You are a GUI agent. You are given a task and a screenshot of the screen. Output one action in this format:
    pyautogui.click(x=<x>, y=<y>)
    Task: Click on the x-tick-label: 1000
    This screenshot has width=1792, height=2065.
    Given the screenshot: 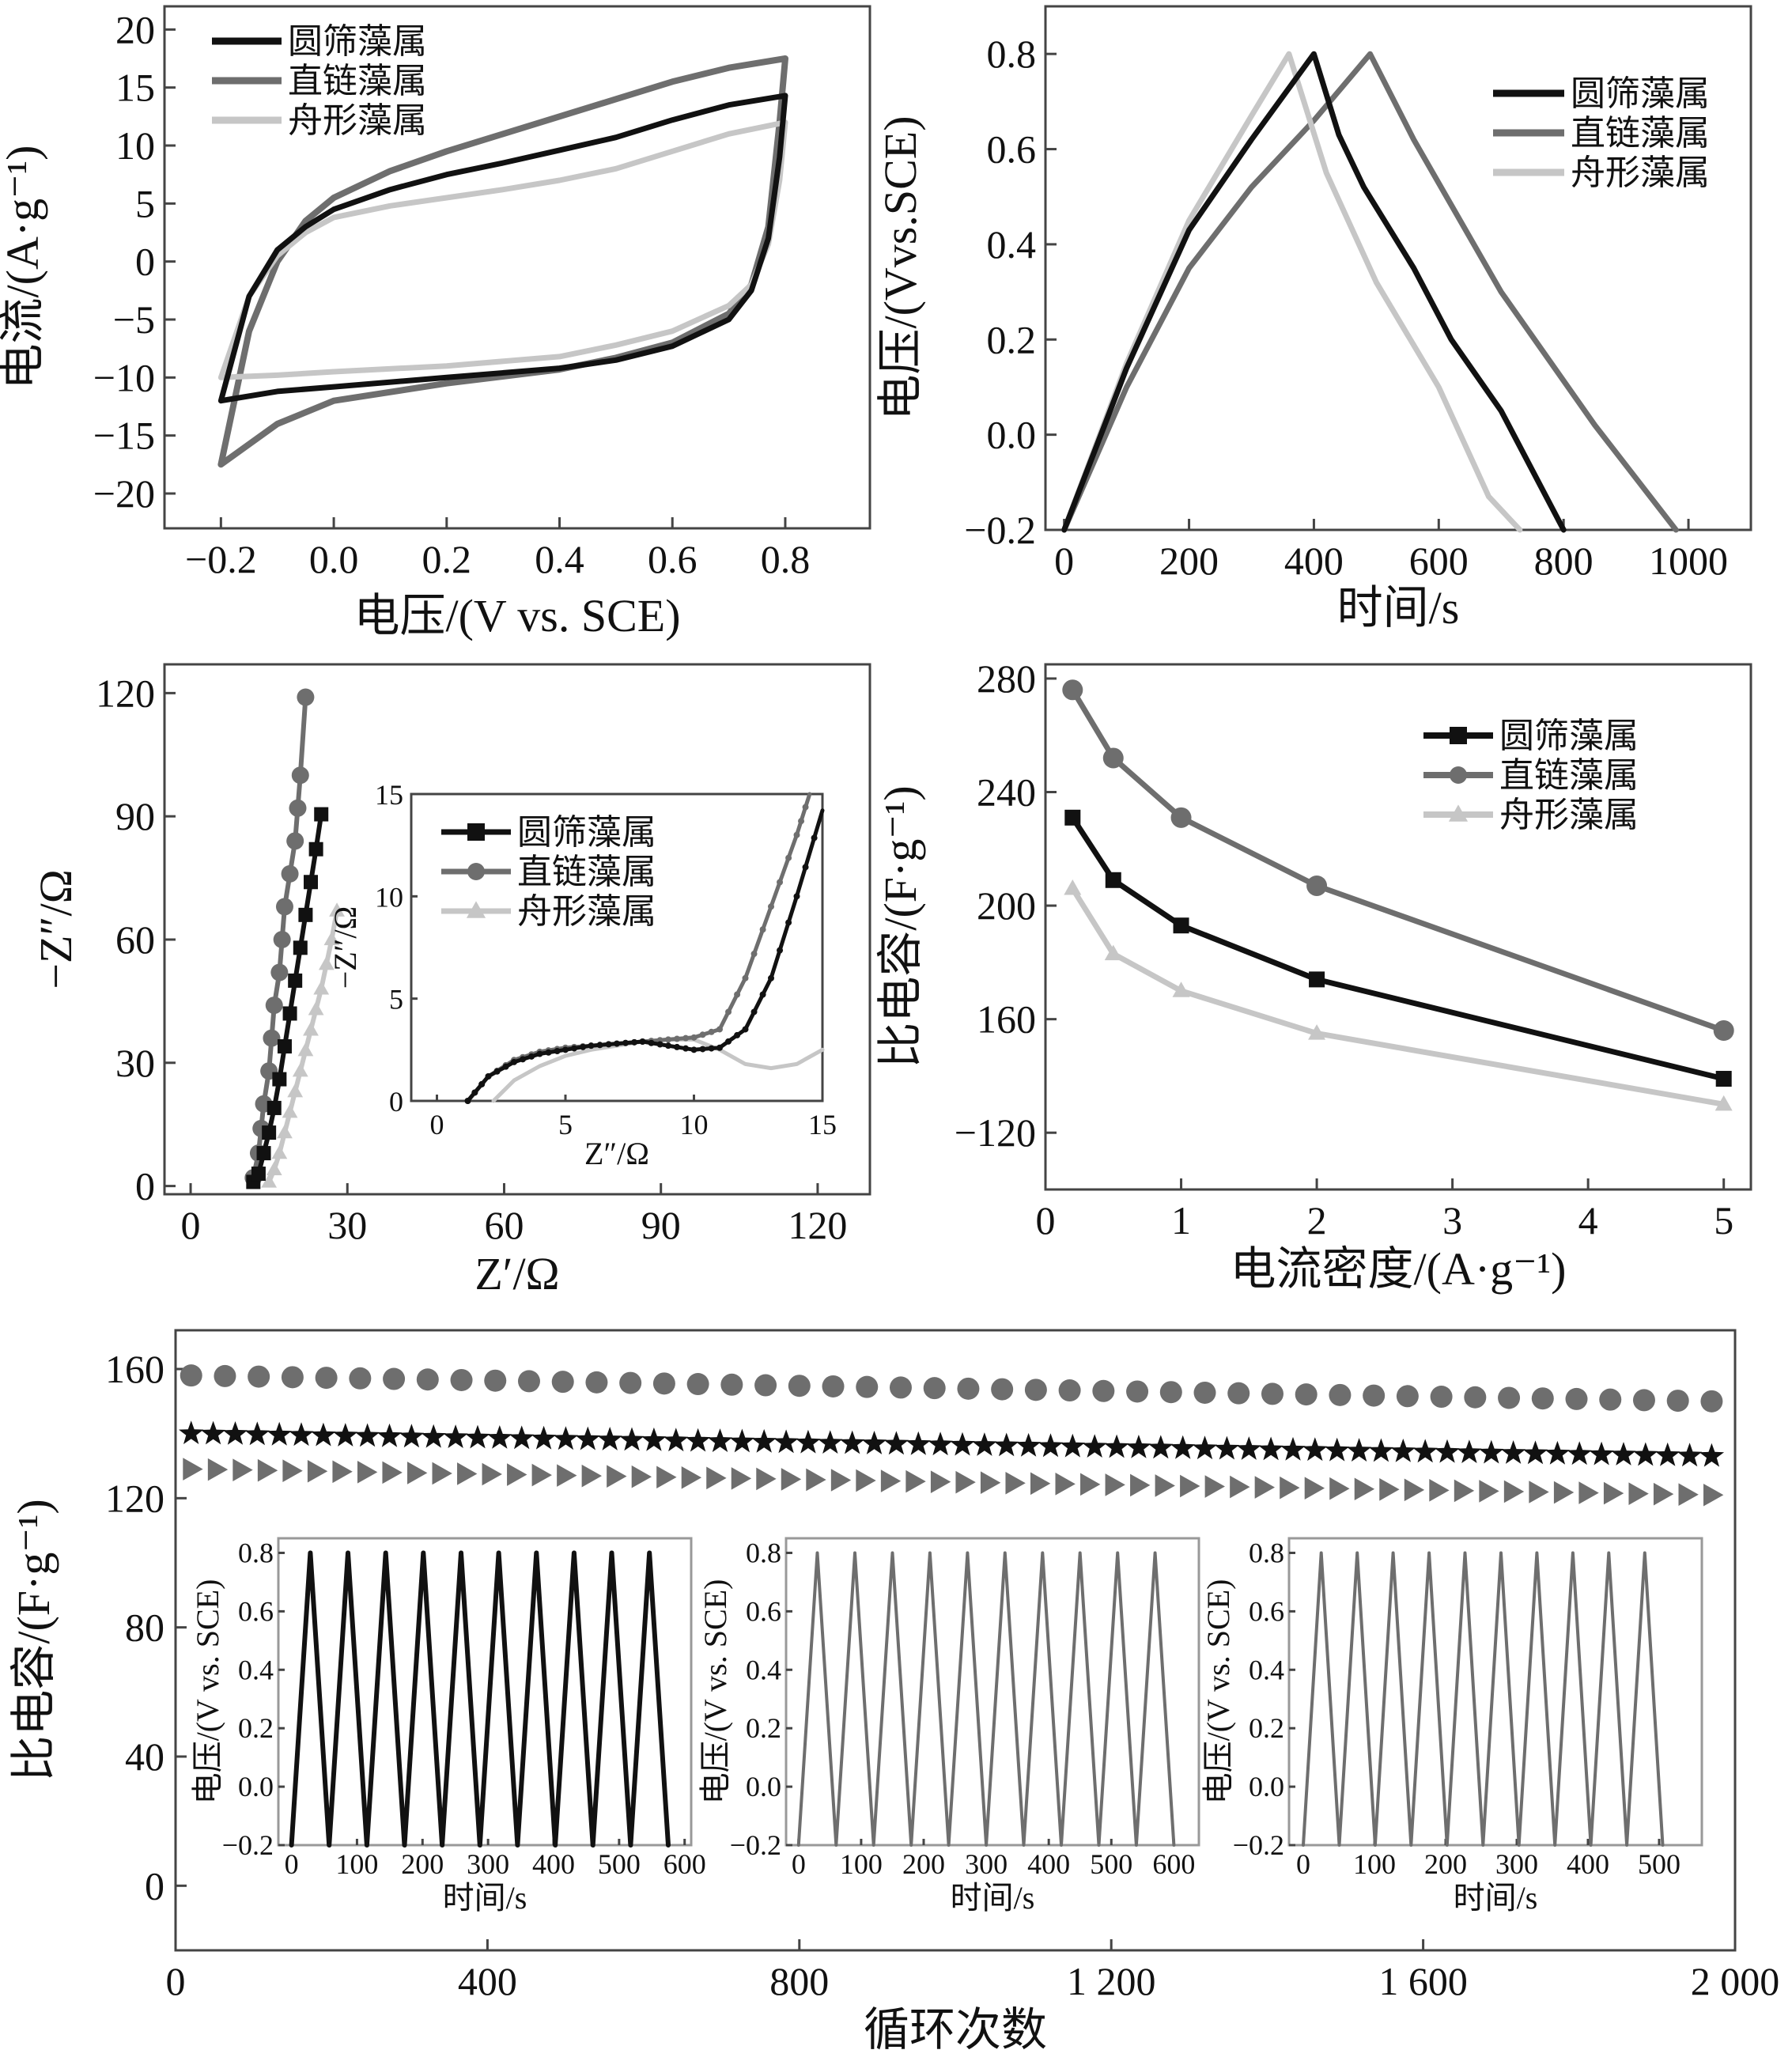 What is the action you would take?
    pyautogui.click(x=1689, y=561)
    